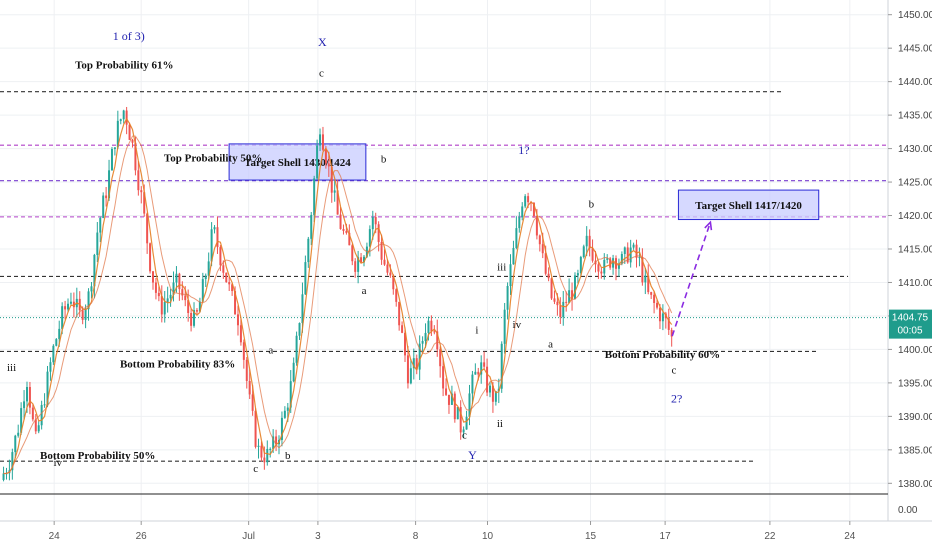 The width and height of the screenshot is (932, 550). Describe the element at coordinates (915, 283) in the screenshot. I see `price-tick-label: 1410.00` at that location.